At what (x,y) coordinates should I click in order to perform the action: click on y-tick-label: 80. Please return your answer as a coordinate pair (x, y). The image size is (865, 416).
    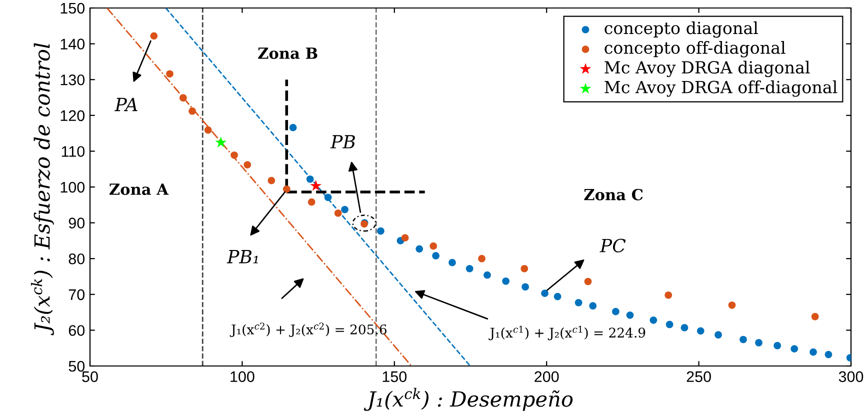
    Looking at the image, I should click on (76, 258).